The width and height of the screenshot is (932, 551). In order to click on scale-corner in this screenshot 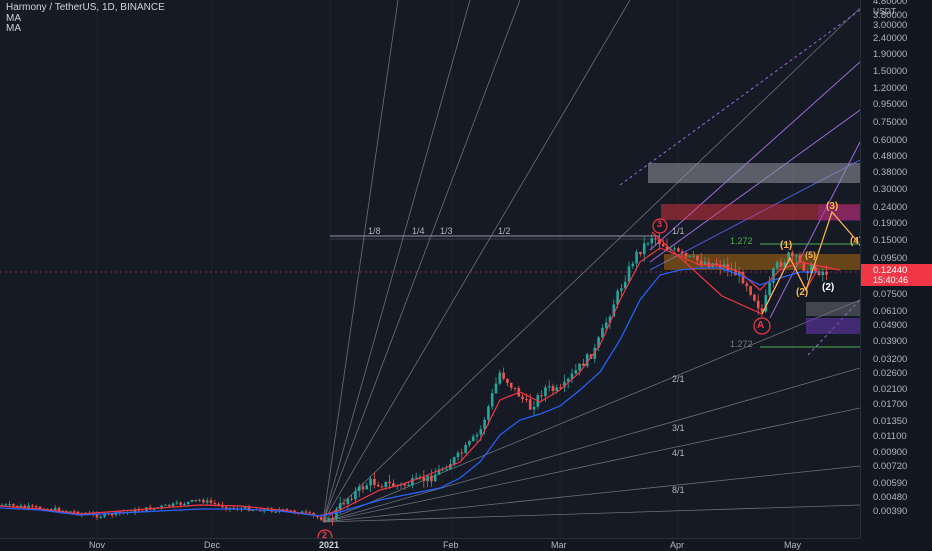, I will do `click(896, 544)`.